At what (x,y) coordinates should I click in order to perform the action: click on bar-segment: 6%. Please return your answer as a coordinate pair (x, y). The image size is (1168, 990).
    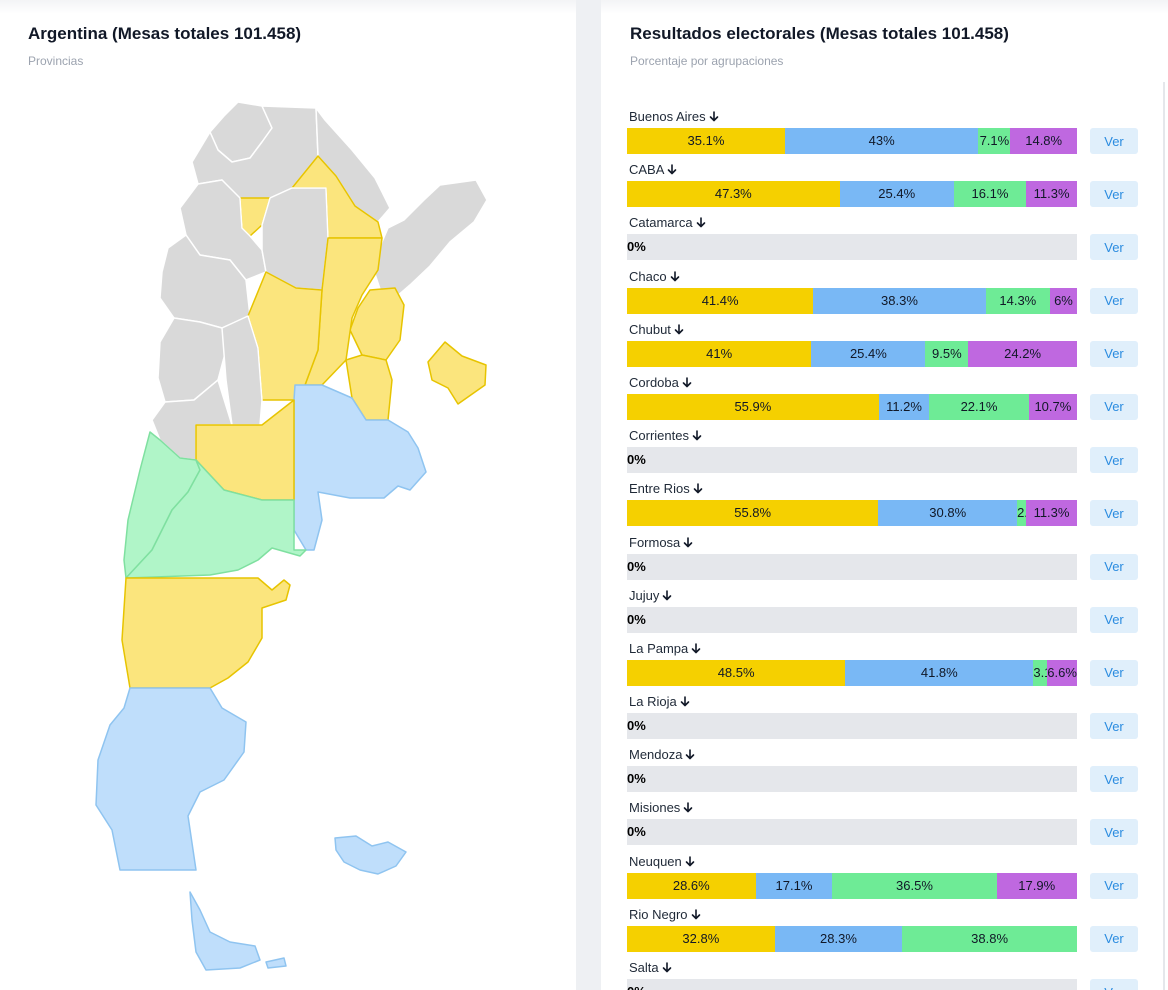
    Looking at the image, I should click on (1063, 300).